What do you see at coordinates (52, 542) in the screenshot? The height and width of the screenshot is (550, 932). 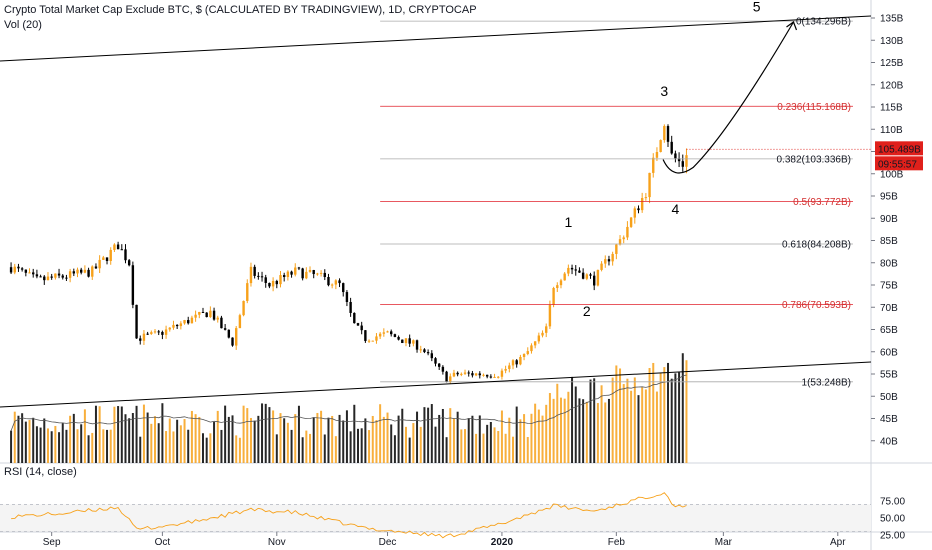 I see `time-tick-label: Sep` at bounding box center [52, 542].